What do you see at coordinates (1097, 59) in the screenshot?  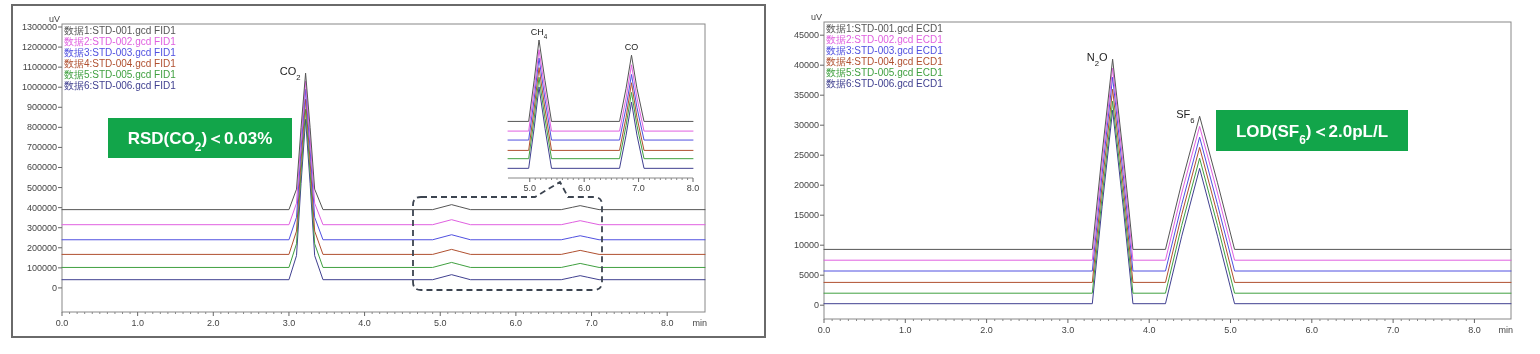 I see `annotation: N$_{2}$O` at bounding box center [1097, 59].